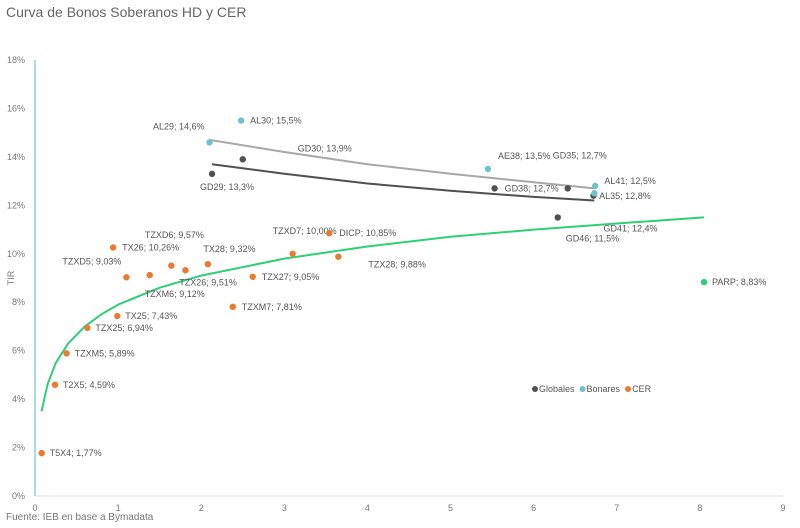 The image size is (800, 528). Describe the element at coordinates (174, 235) in the screenshot. I see `data-label: TZXD6; 9,57%` at that location.